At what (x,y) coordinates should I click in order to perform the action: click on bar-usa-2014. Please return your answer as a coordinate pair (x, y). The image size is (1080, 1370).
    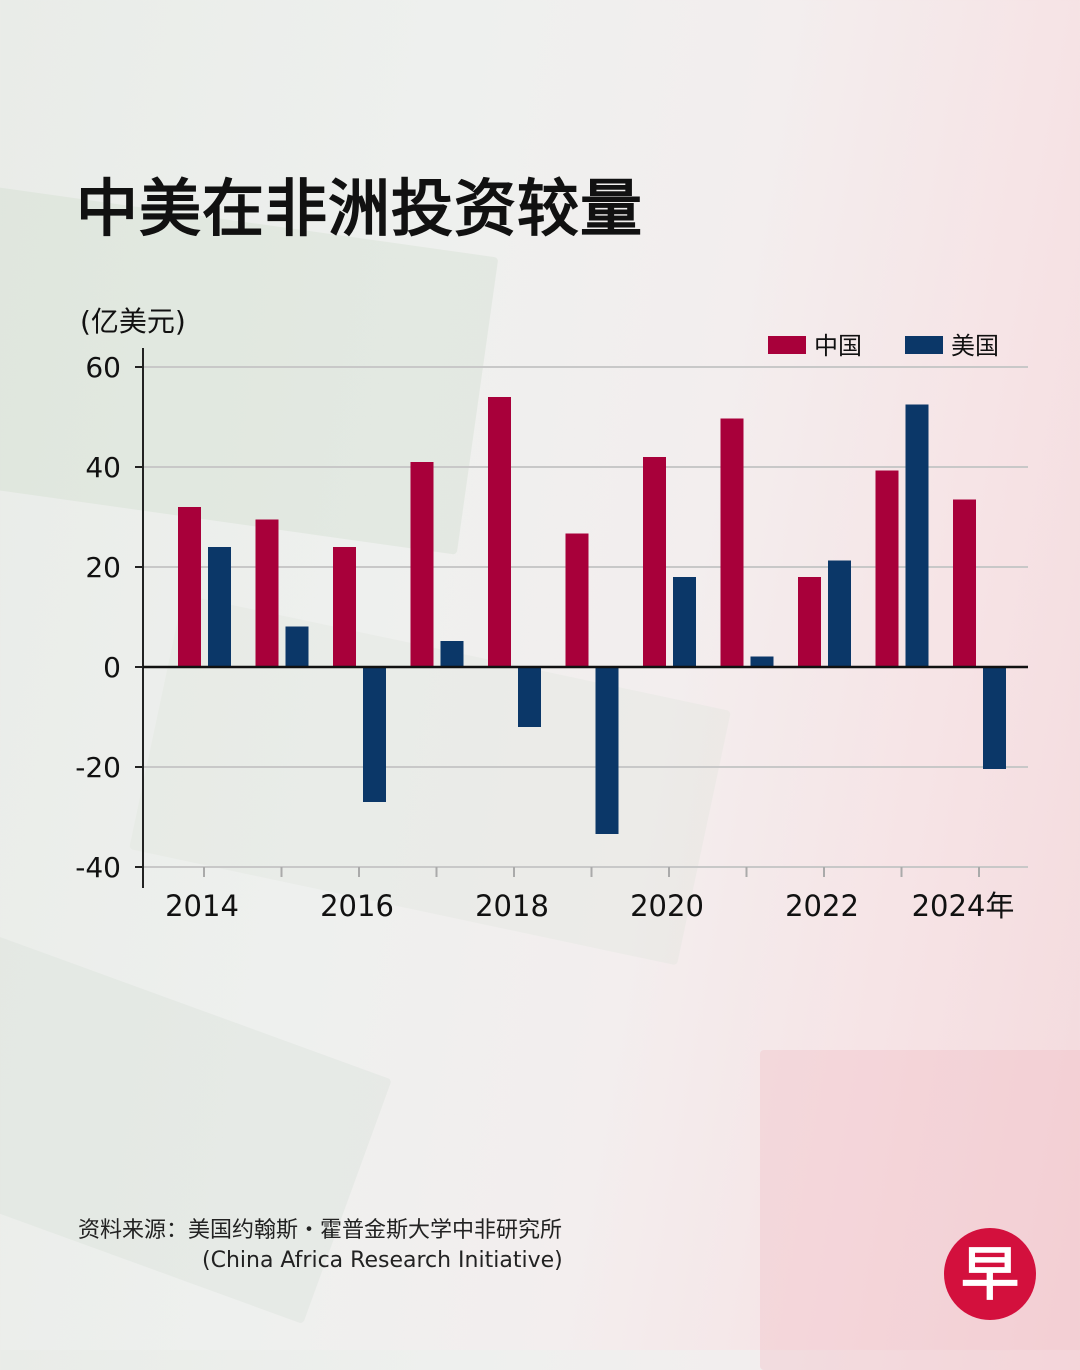
    Looking at the image, I should click on (219, 607).